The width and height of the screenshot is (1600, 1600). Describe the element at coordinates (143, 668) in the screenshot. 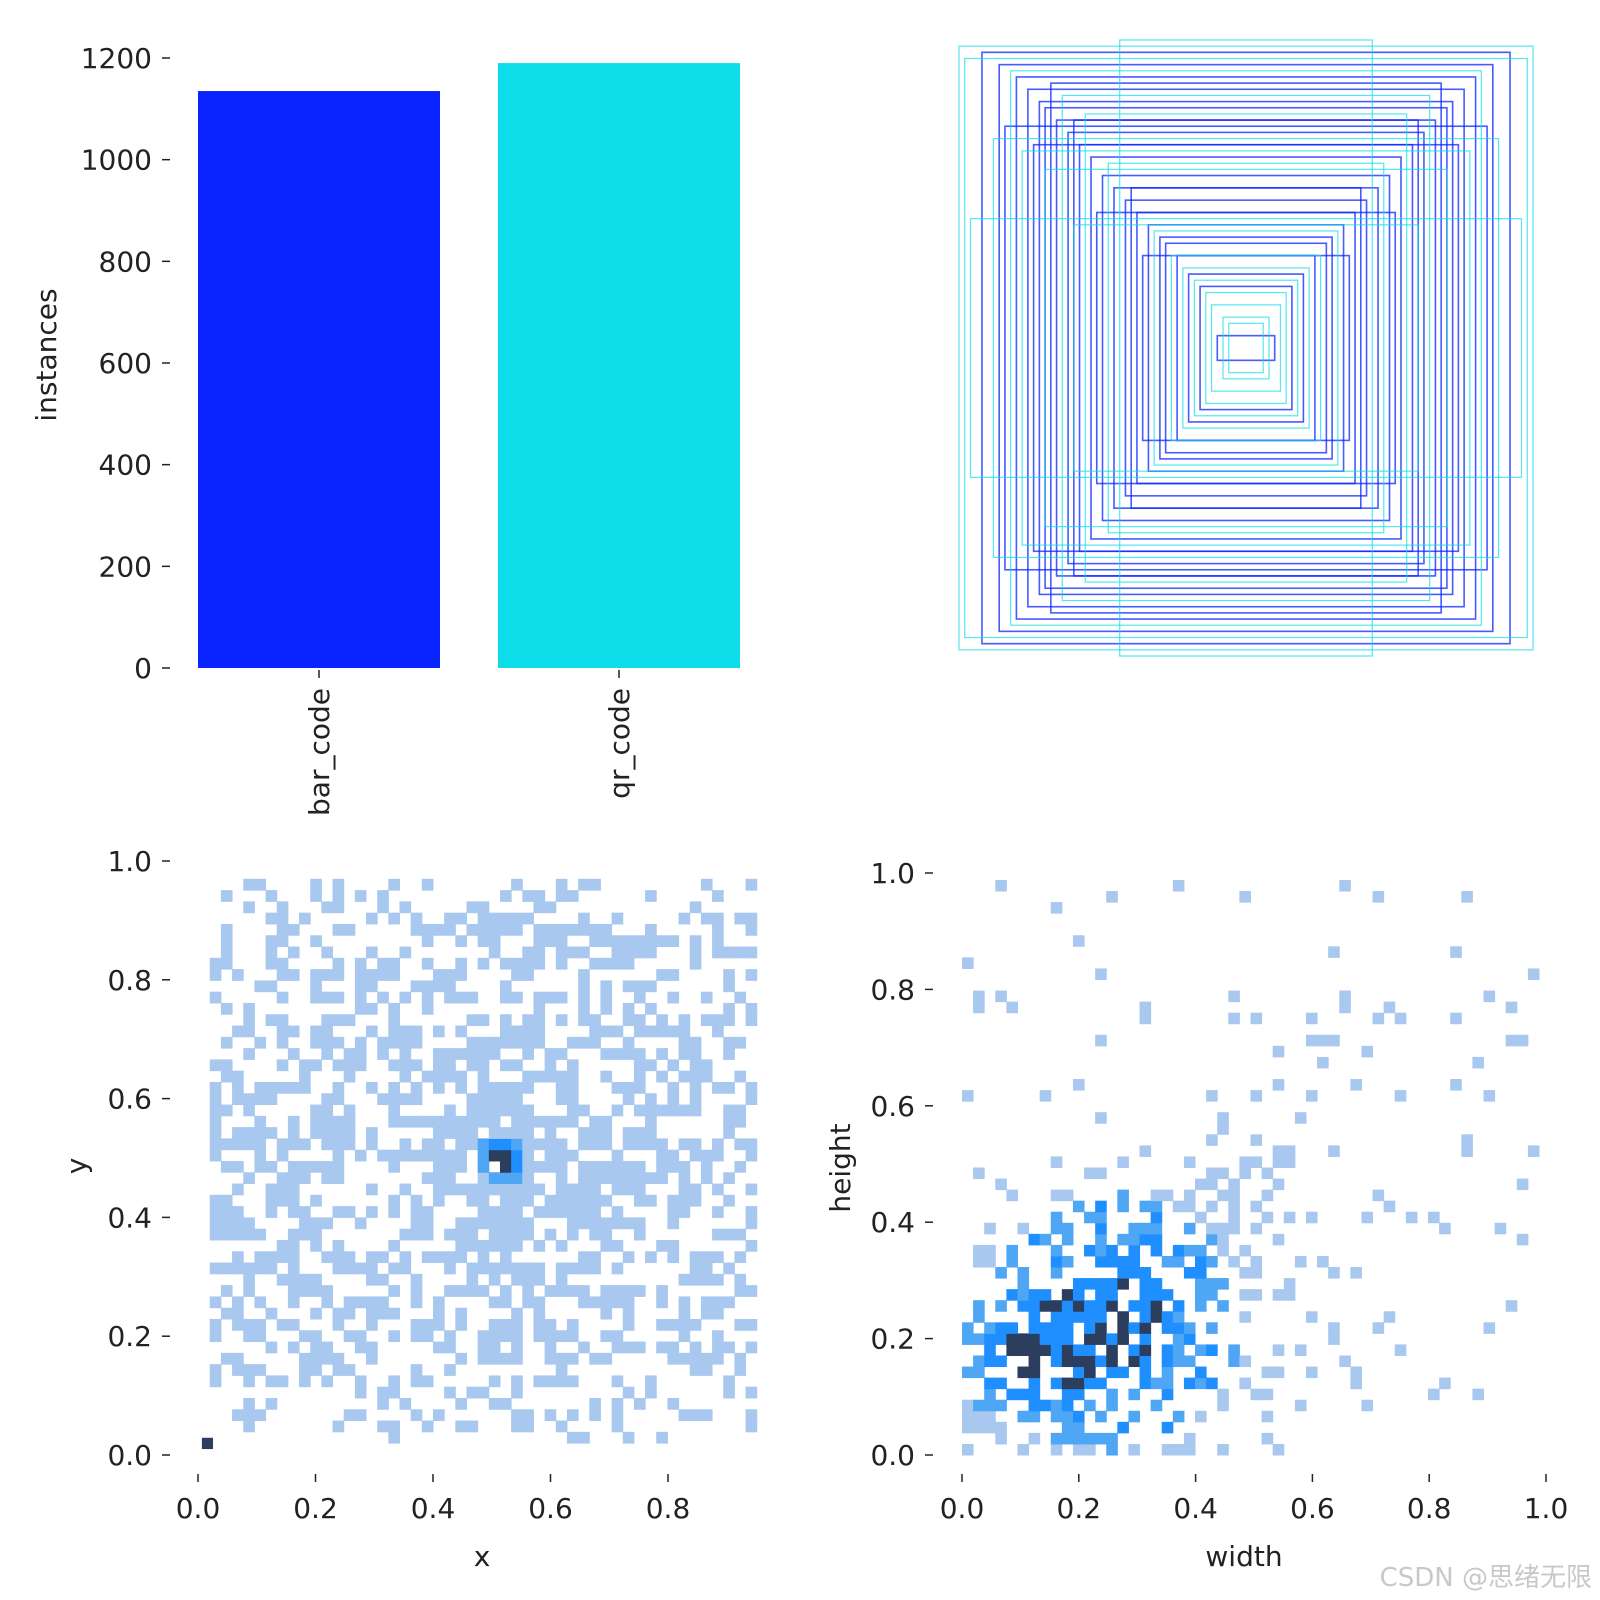

I see `bar-y-tick-label: 0` at that location.